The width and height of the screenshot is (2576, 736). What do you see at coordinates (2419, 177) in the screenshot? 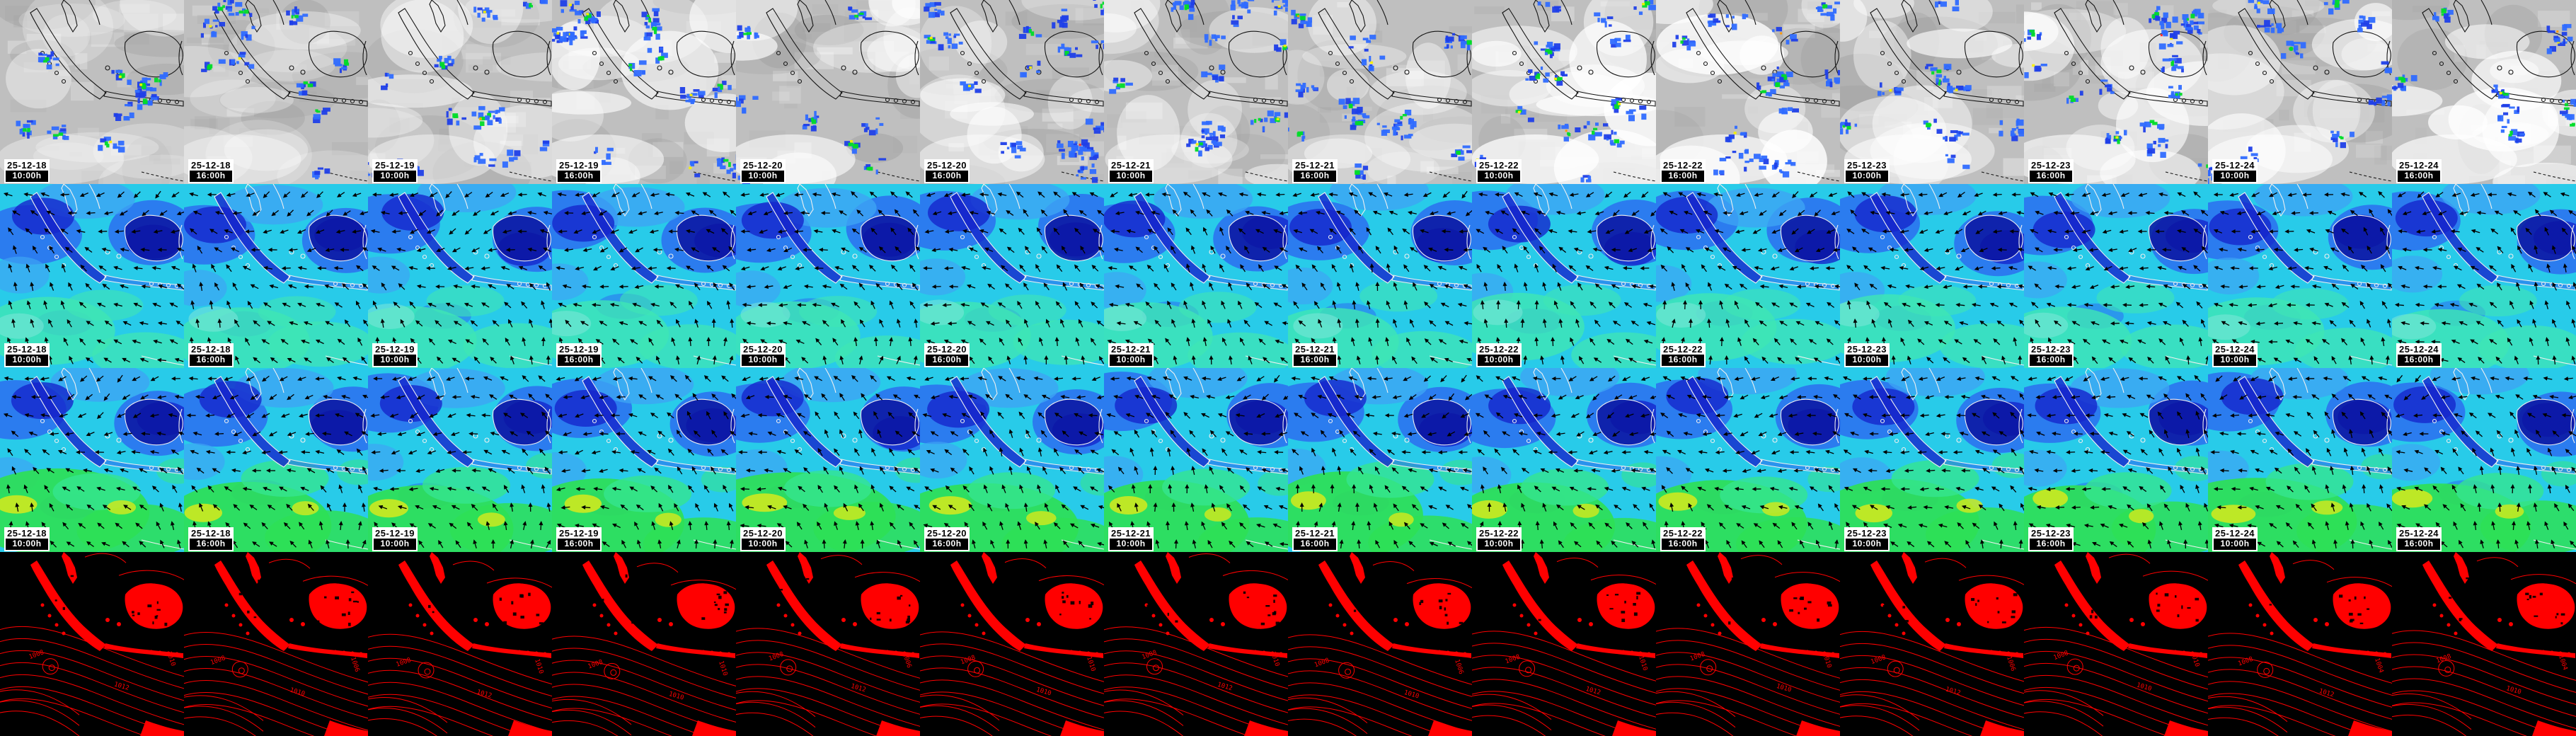
I see `tile-time-label: 16:00h` at bounding box center [2419, 177].